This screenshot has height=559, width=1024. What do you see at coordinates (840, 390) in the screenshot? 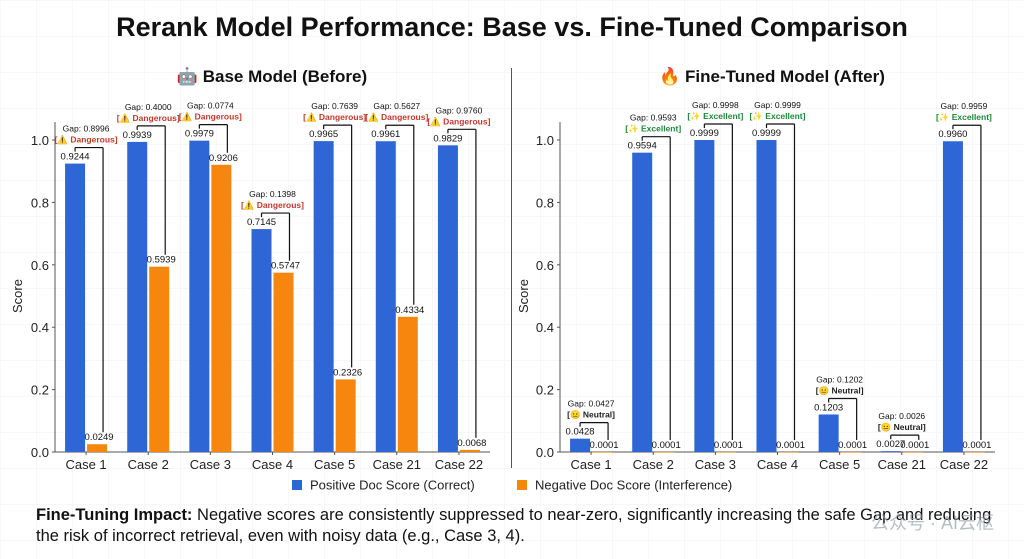
I see `gap-status-label: [😐 Neutral]` at bounding box center [840, 390].